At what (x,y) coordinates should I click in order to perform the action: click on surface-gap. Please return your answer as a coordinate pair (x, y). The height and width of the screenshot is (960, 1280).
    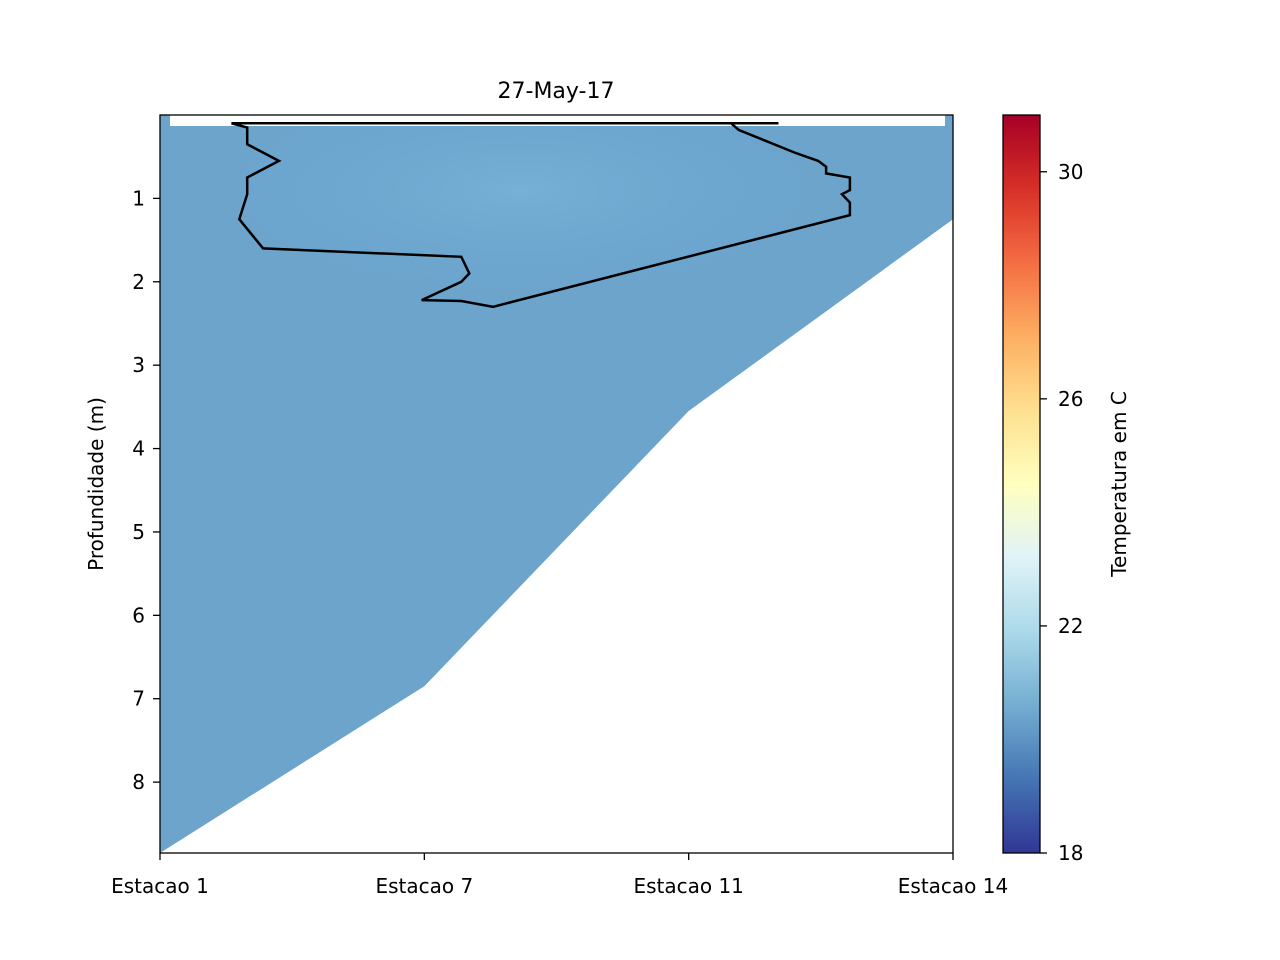
    Looking at the image, I should click on (557, 120).